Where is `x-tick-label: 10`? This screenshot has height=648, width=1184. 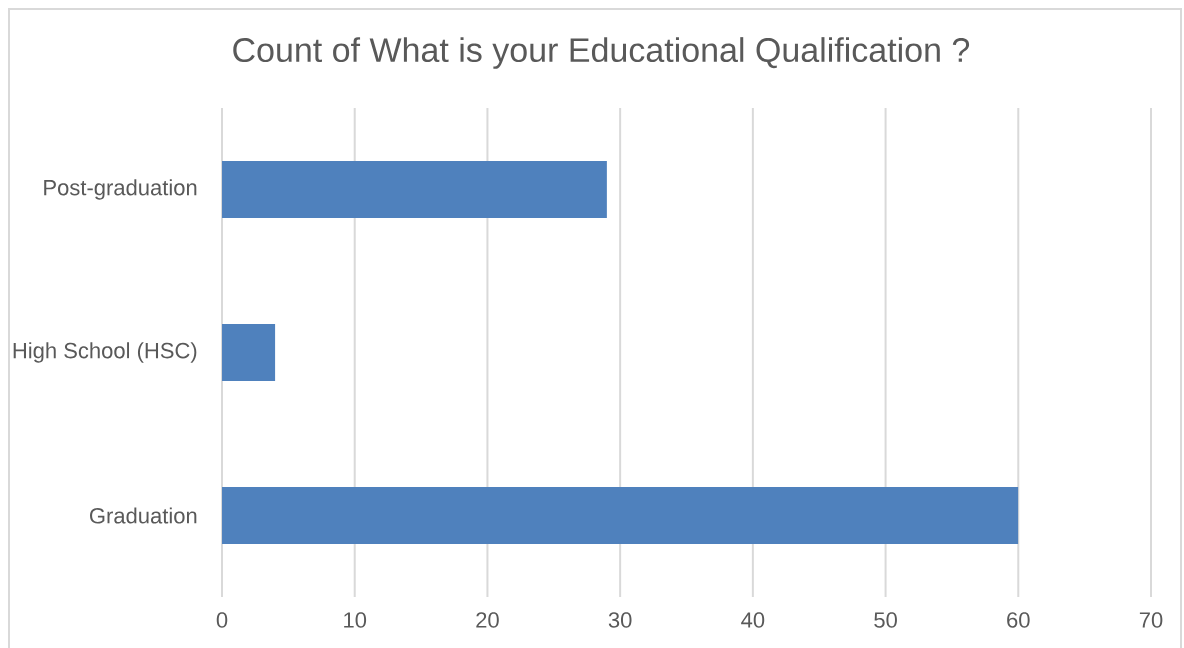
x-tick-label: 10 is located at coordinates (355, 620).